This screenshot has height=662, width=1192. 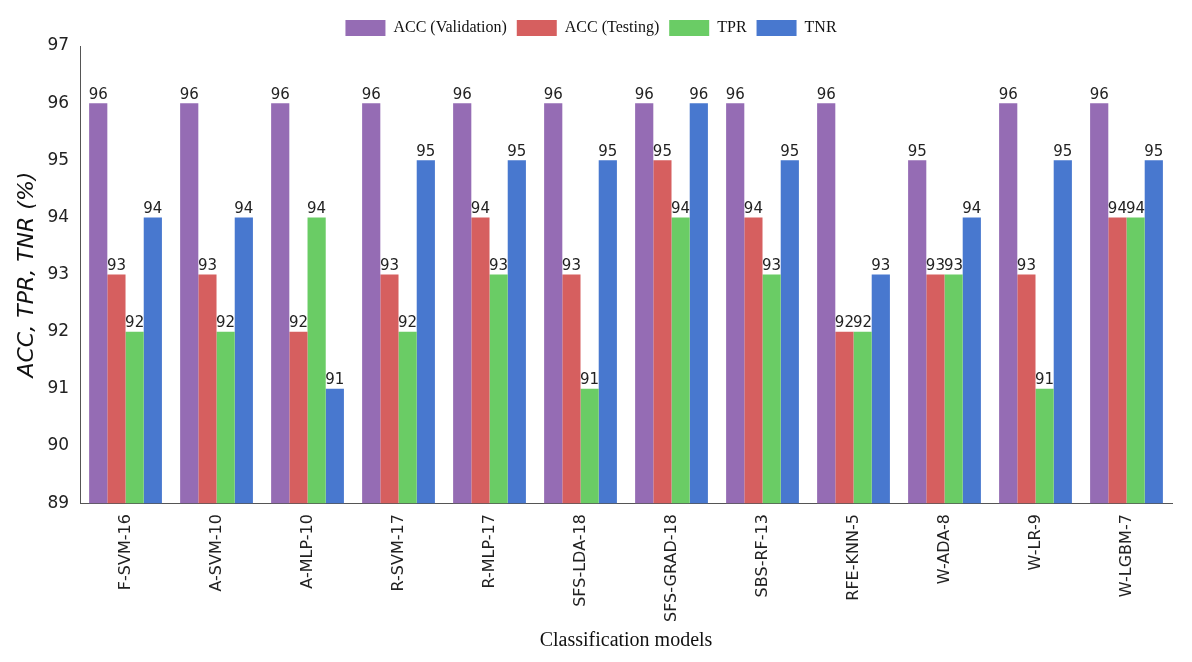 I want to click on y-tick-label: 95, so click(x=58, y=158).